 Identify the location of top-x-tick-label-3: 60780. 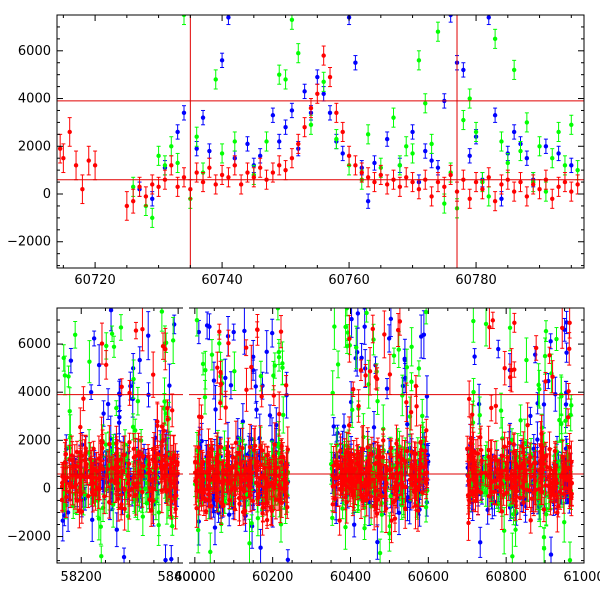
(475, 280).